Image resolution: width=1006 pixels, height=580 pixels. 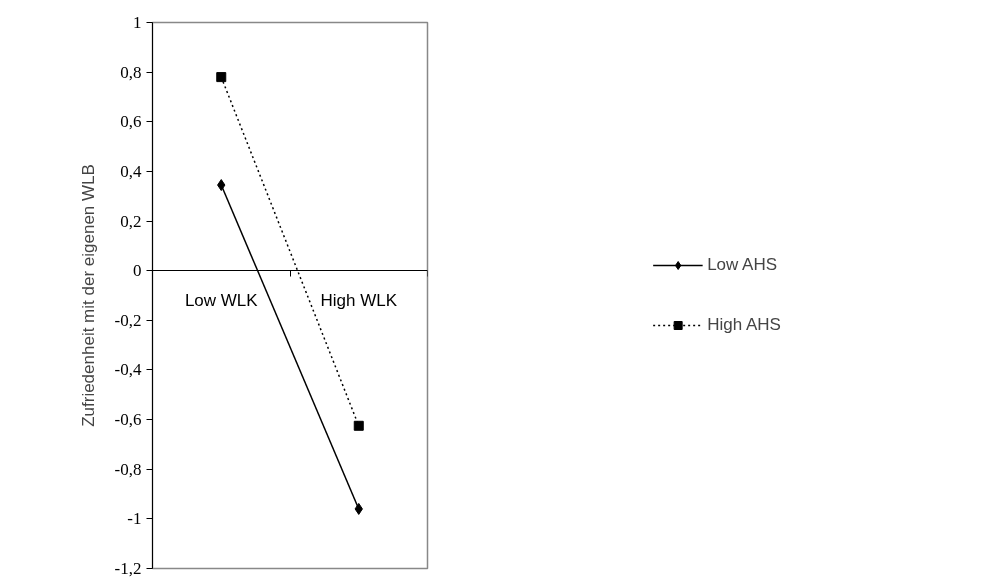 What do you see at coordinates (137, 271) in the screenshot?
I see `y-tick-label: 0` at bounding box center [137, 271].